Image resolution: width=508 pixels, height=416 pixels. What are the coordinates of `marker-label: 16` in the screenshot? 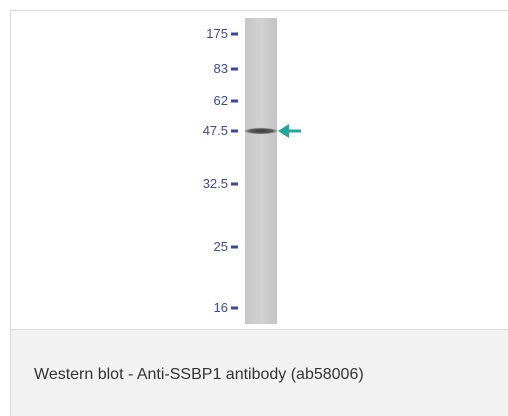 It's located at (221, 307).